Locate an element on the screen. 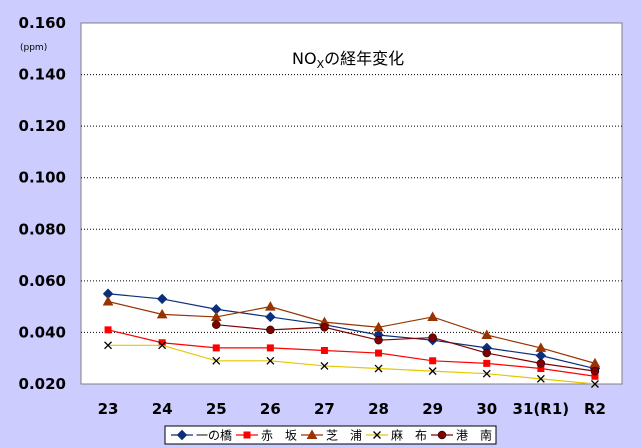  x-tick-label: 29 is located at coordinates (432, 409).